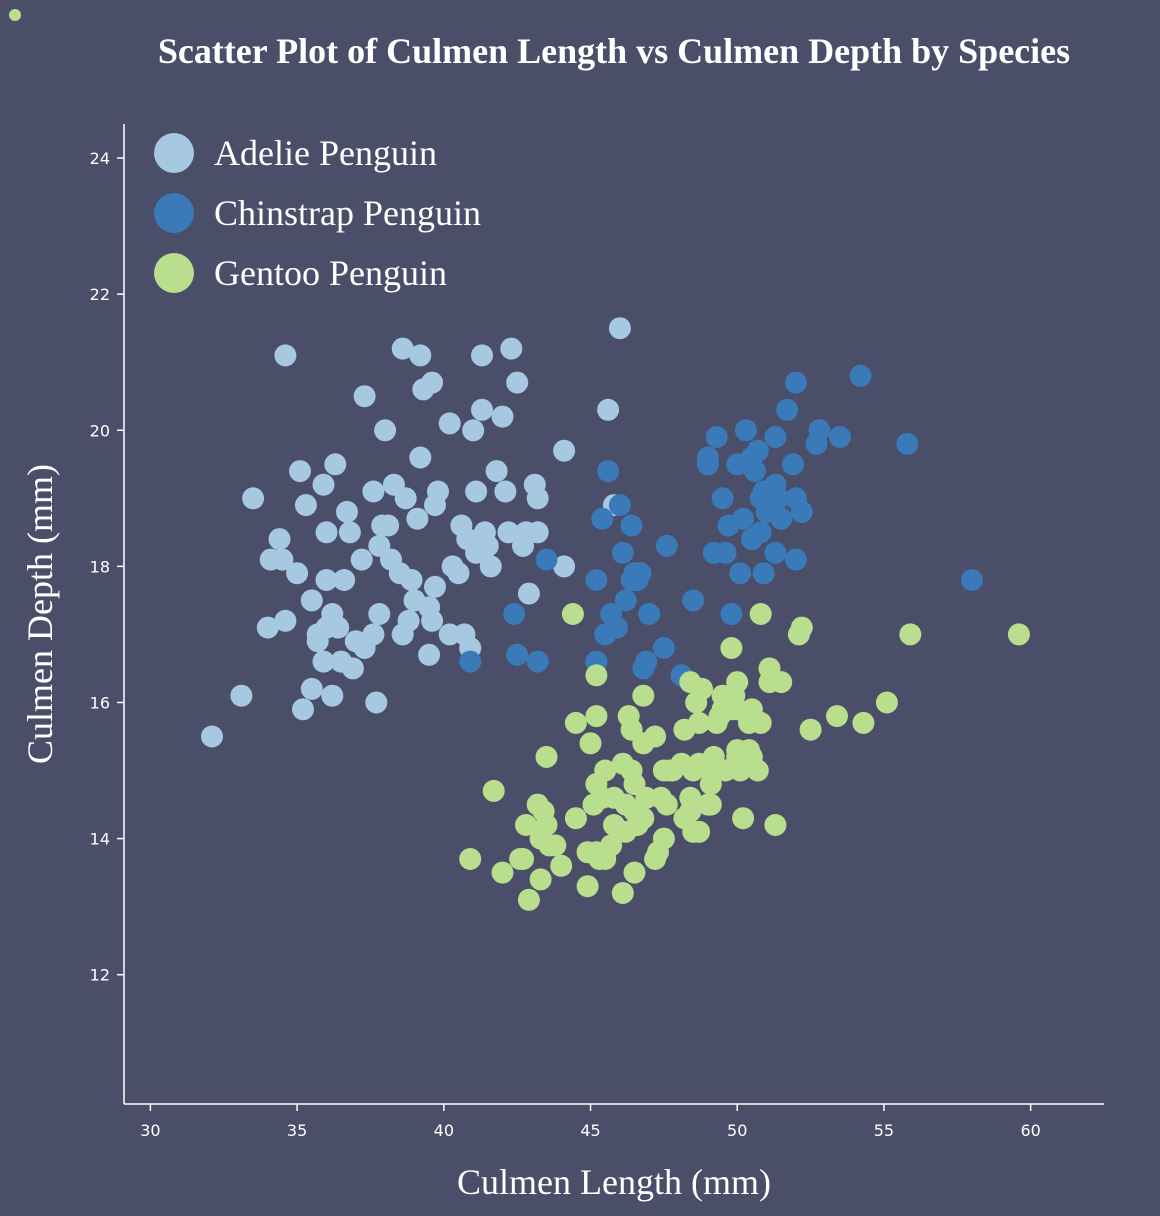 The width and height of the screenshot is (1160, 1216). I want to click on y-tick-label: 22, so click(100, 294).